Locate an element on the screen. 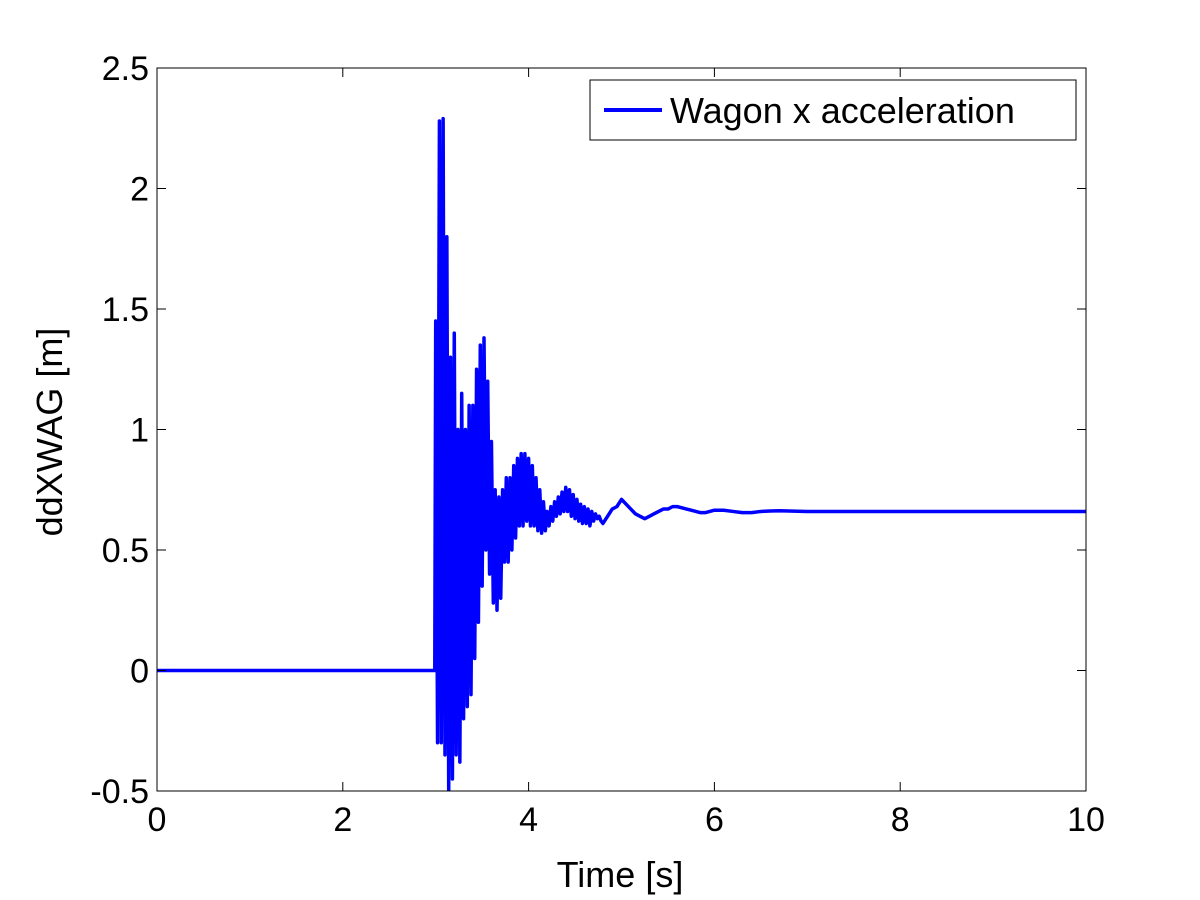 This screenshot has width=1200, height=900. y-tick-label: 0 is located at coordinates (139, 672).